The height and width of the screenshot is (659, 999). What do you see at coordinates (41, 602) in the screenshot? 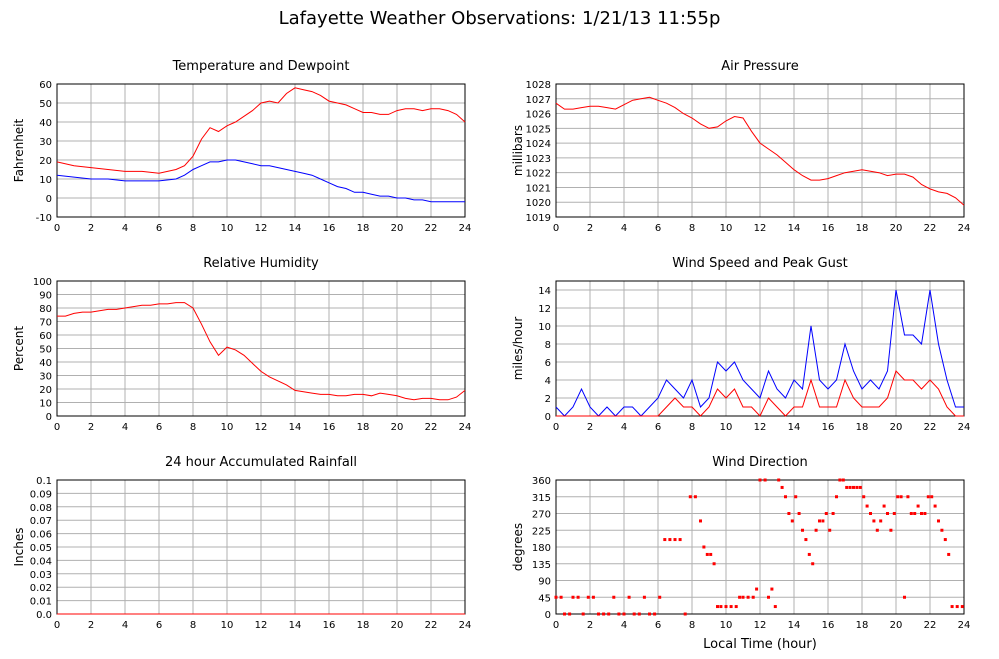
I see `rain-y-tick-label: 0.01` at bounding box center [41, 602].